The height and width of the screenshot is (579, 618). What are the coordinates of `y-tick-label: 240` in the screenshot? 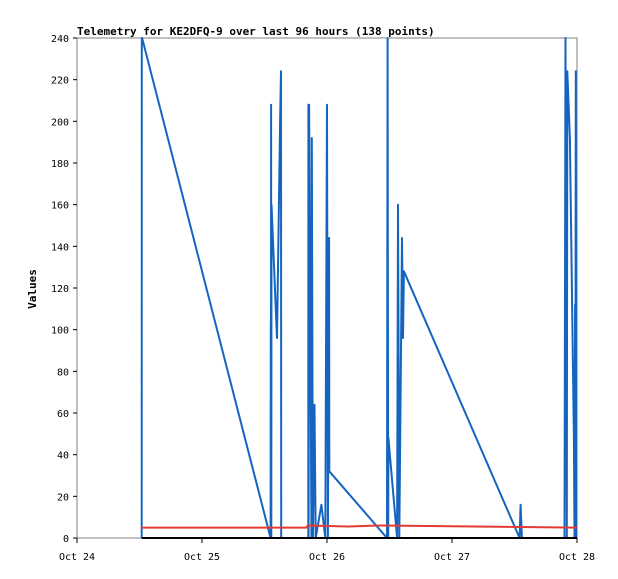 It's located at (60, 39).